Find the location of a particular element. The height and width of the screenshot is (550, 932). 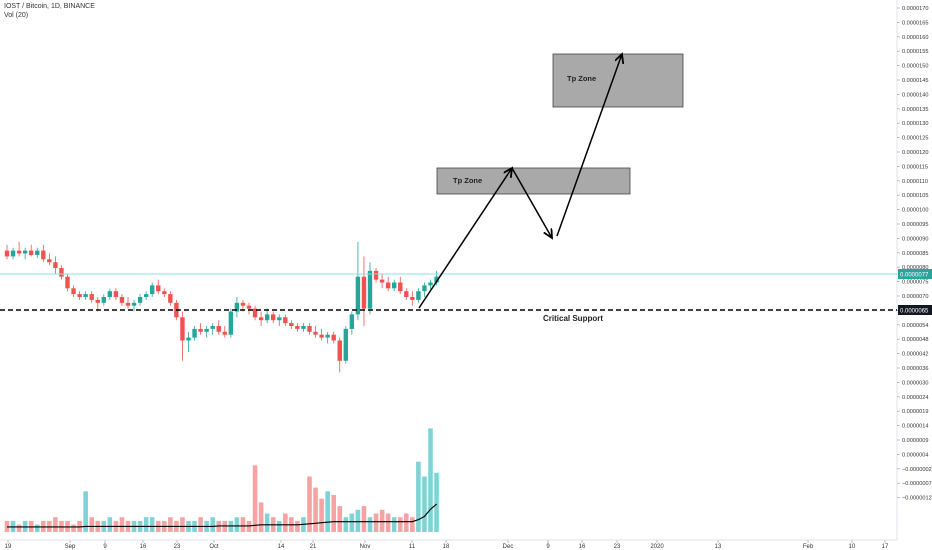

y-tick-label: 0.0000110 is located at coordinates (915, 182).